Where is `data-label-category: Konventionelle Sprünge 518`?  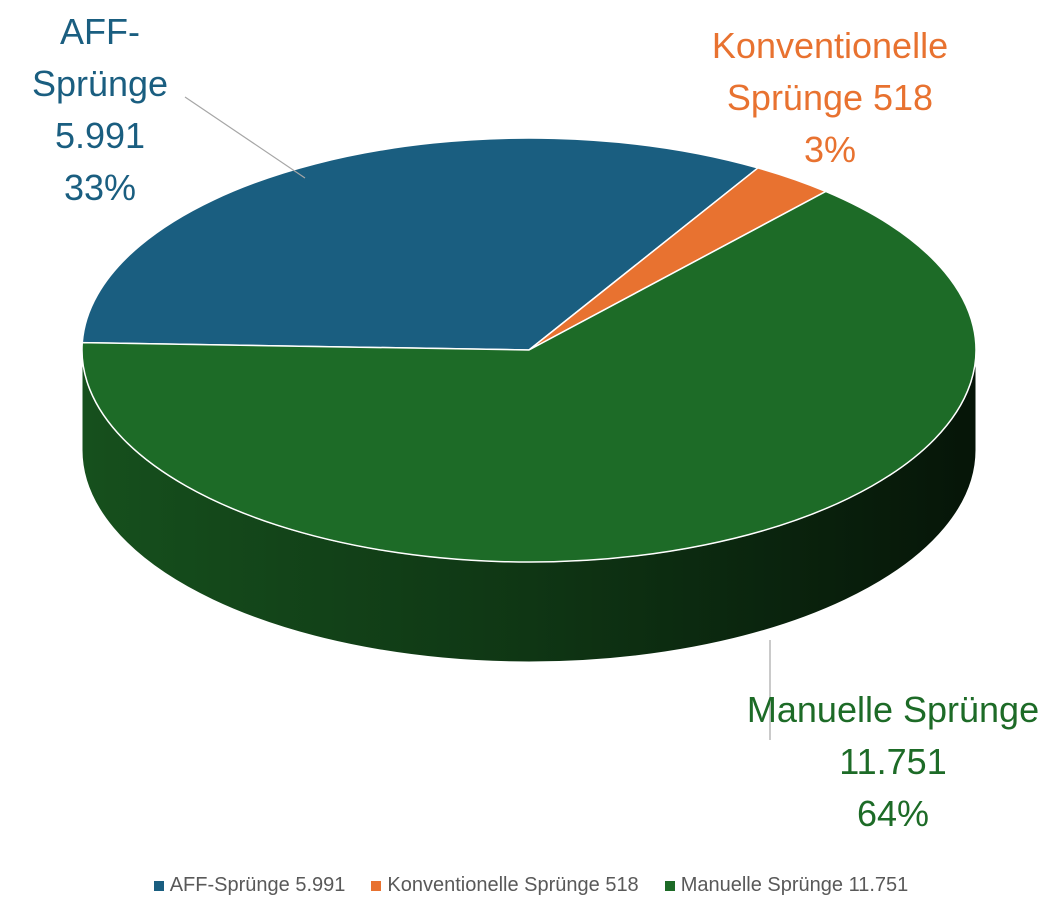 data-label-category: Konventionelle Sprünge 518 is located at coordinates (830, 71).